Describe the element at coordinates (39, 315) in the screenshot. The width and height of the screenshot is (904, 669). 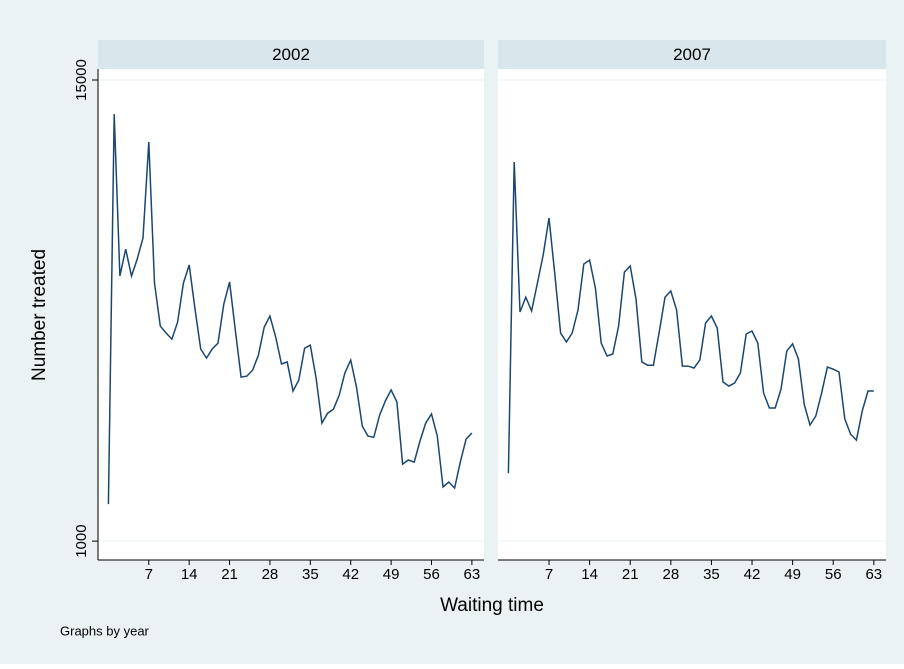
I see `y-axis-title: Number treated` at that location.